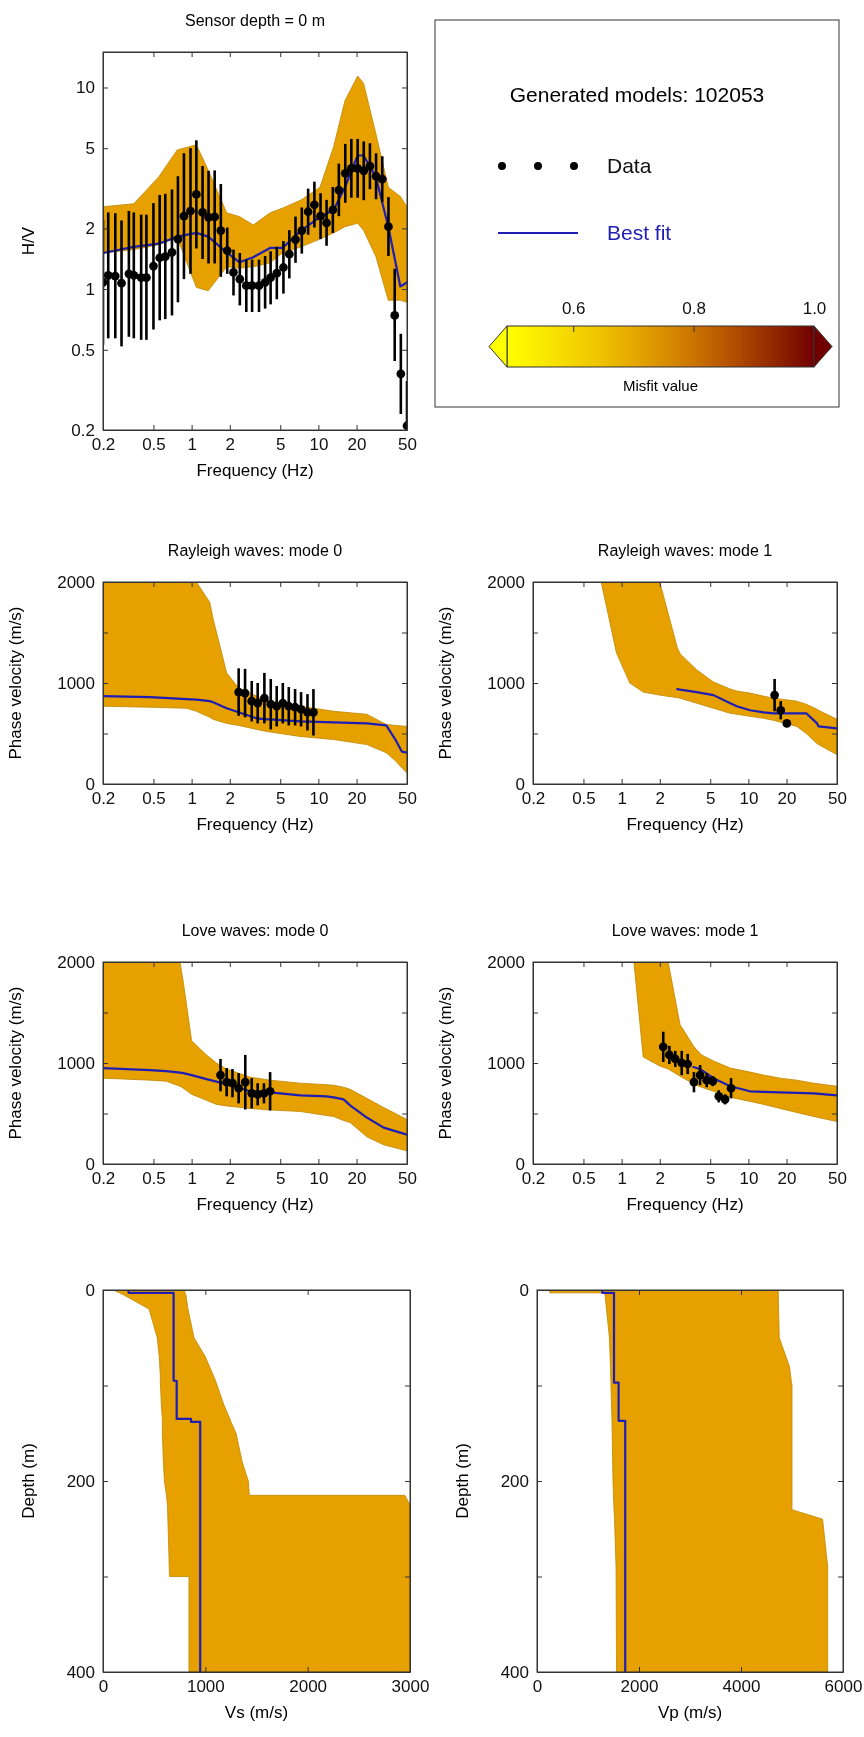 This screenshot has width=864, height=1737. Describe the element at coordinates (629, 165) in the screenshot. I see `legend-label: Data` at that location.